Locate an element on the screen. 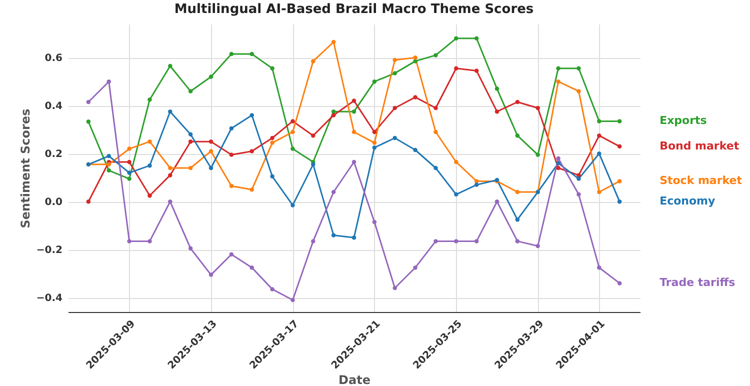  y-axis-title: Sentiment Scores is located at coordinates (25, 168).